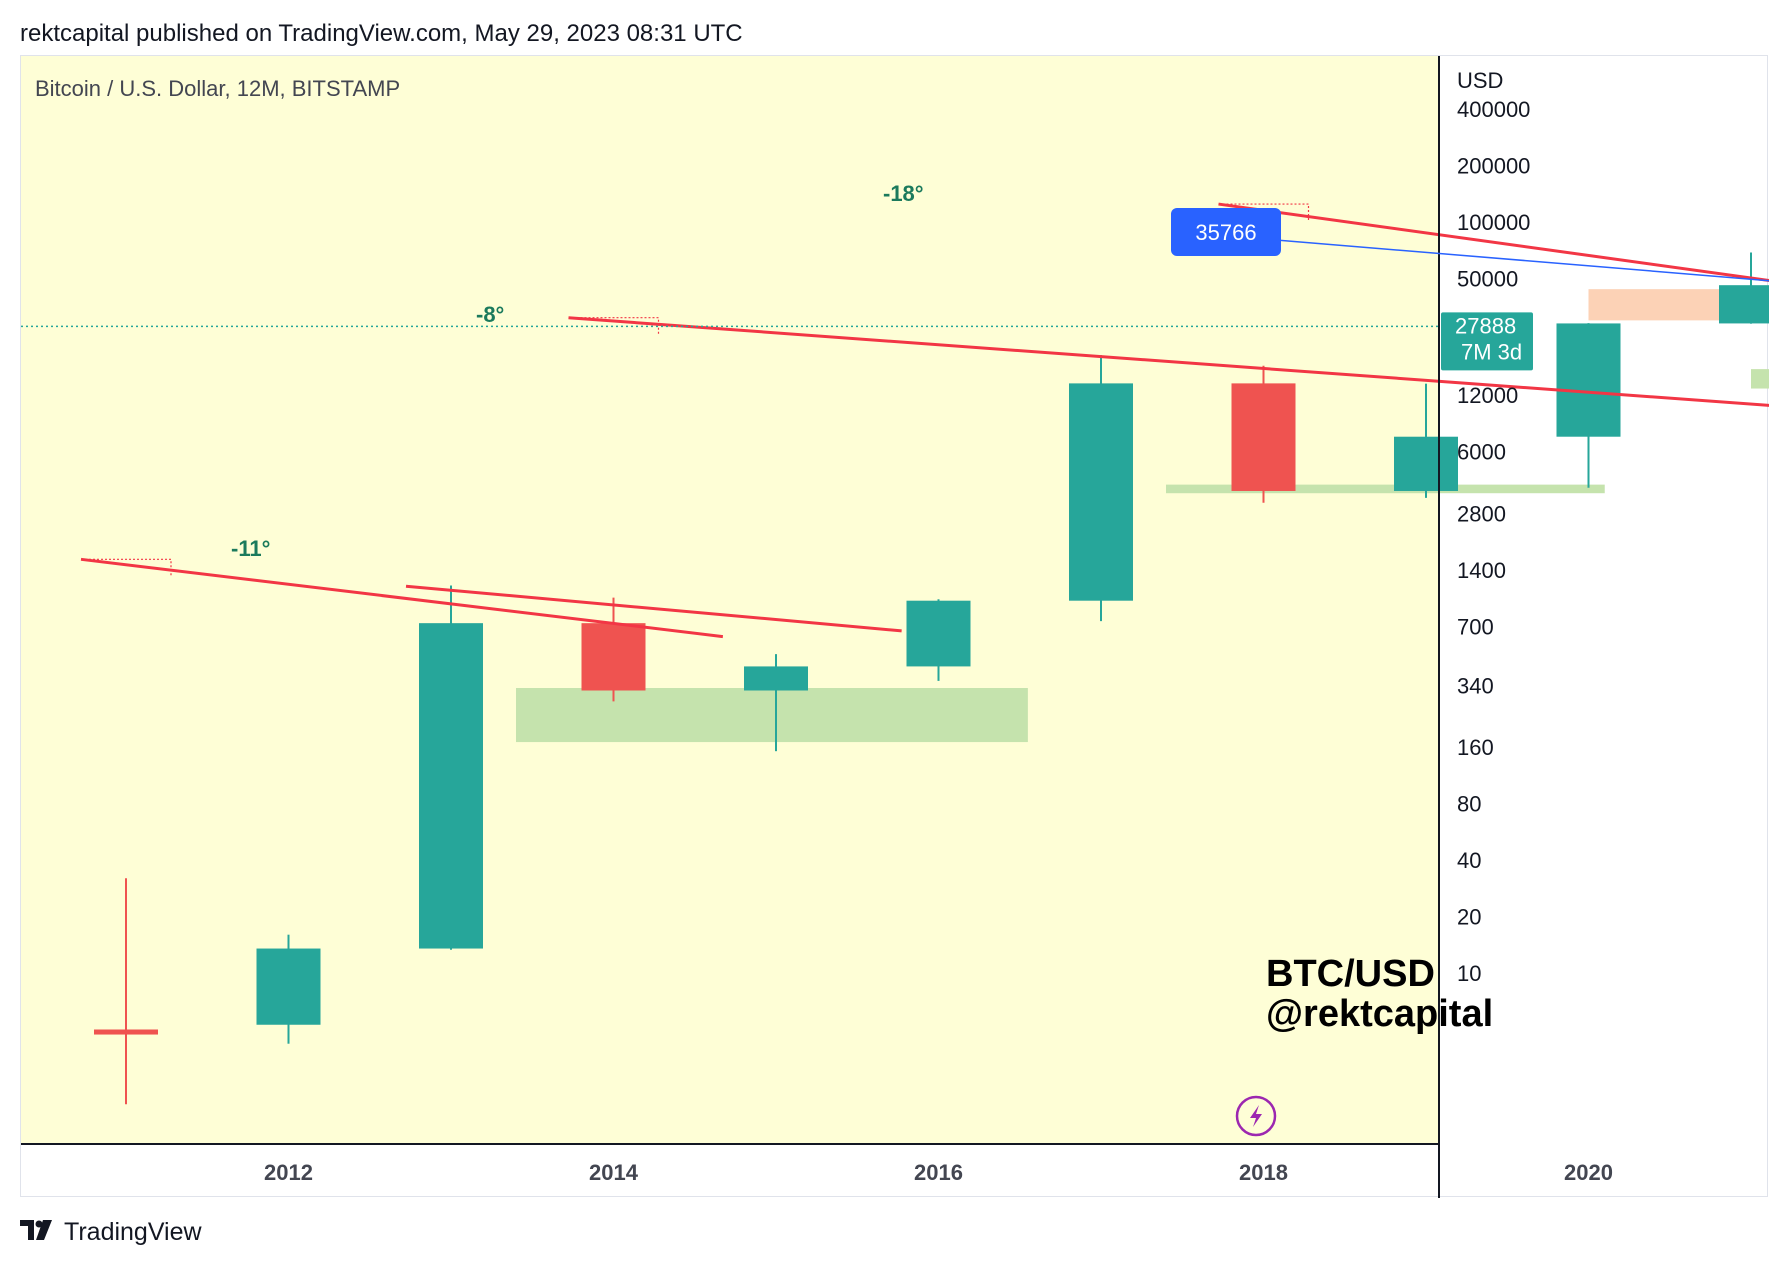  Describe the element at coordinates (1491, 351) in the screenshot. I see `bar-countdown: 7M 3d` at that location.